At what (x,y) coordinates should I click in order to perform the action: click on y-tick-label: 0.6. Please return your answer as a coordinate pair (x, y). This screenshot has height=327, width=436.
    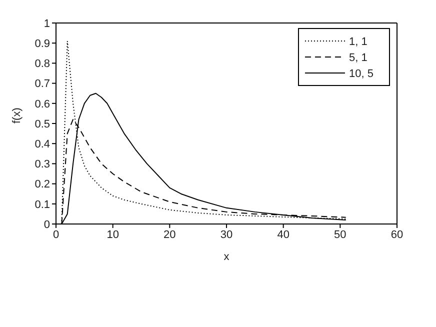
    Looking at the image, I should click on (42, 104).